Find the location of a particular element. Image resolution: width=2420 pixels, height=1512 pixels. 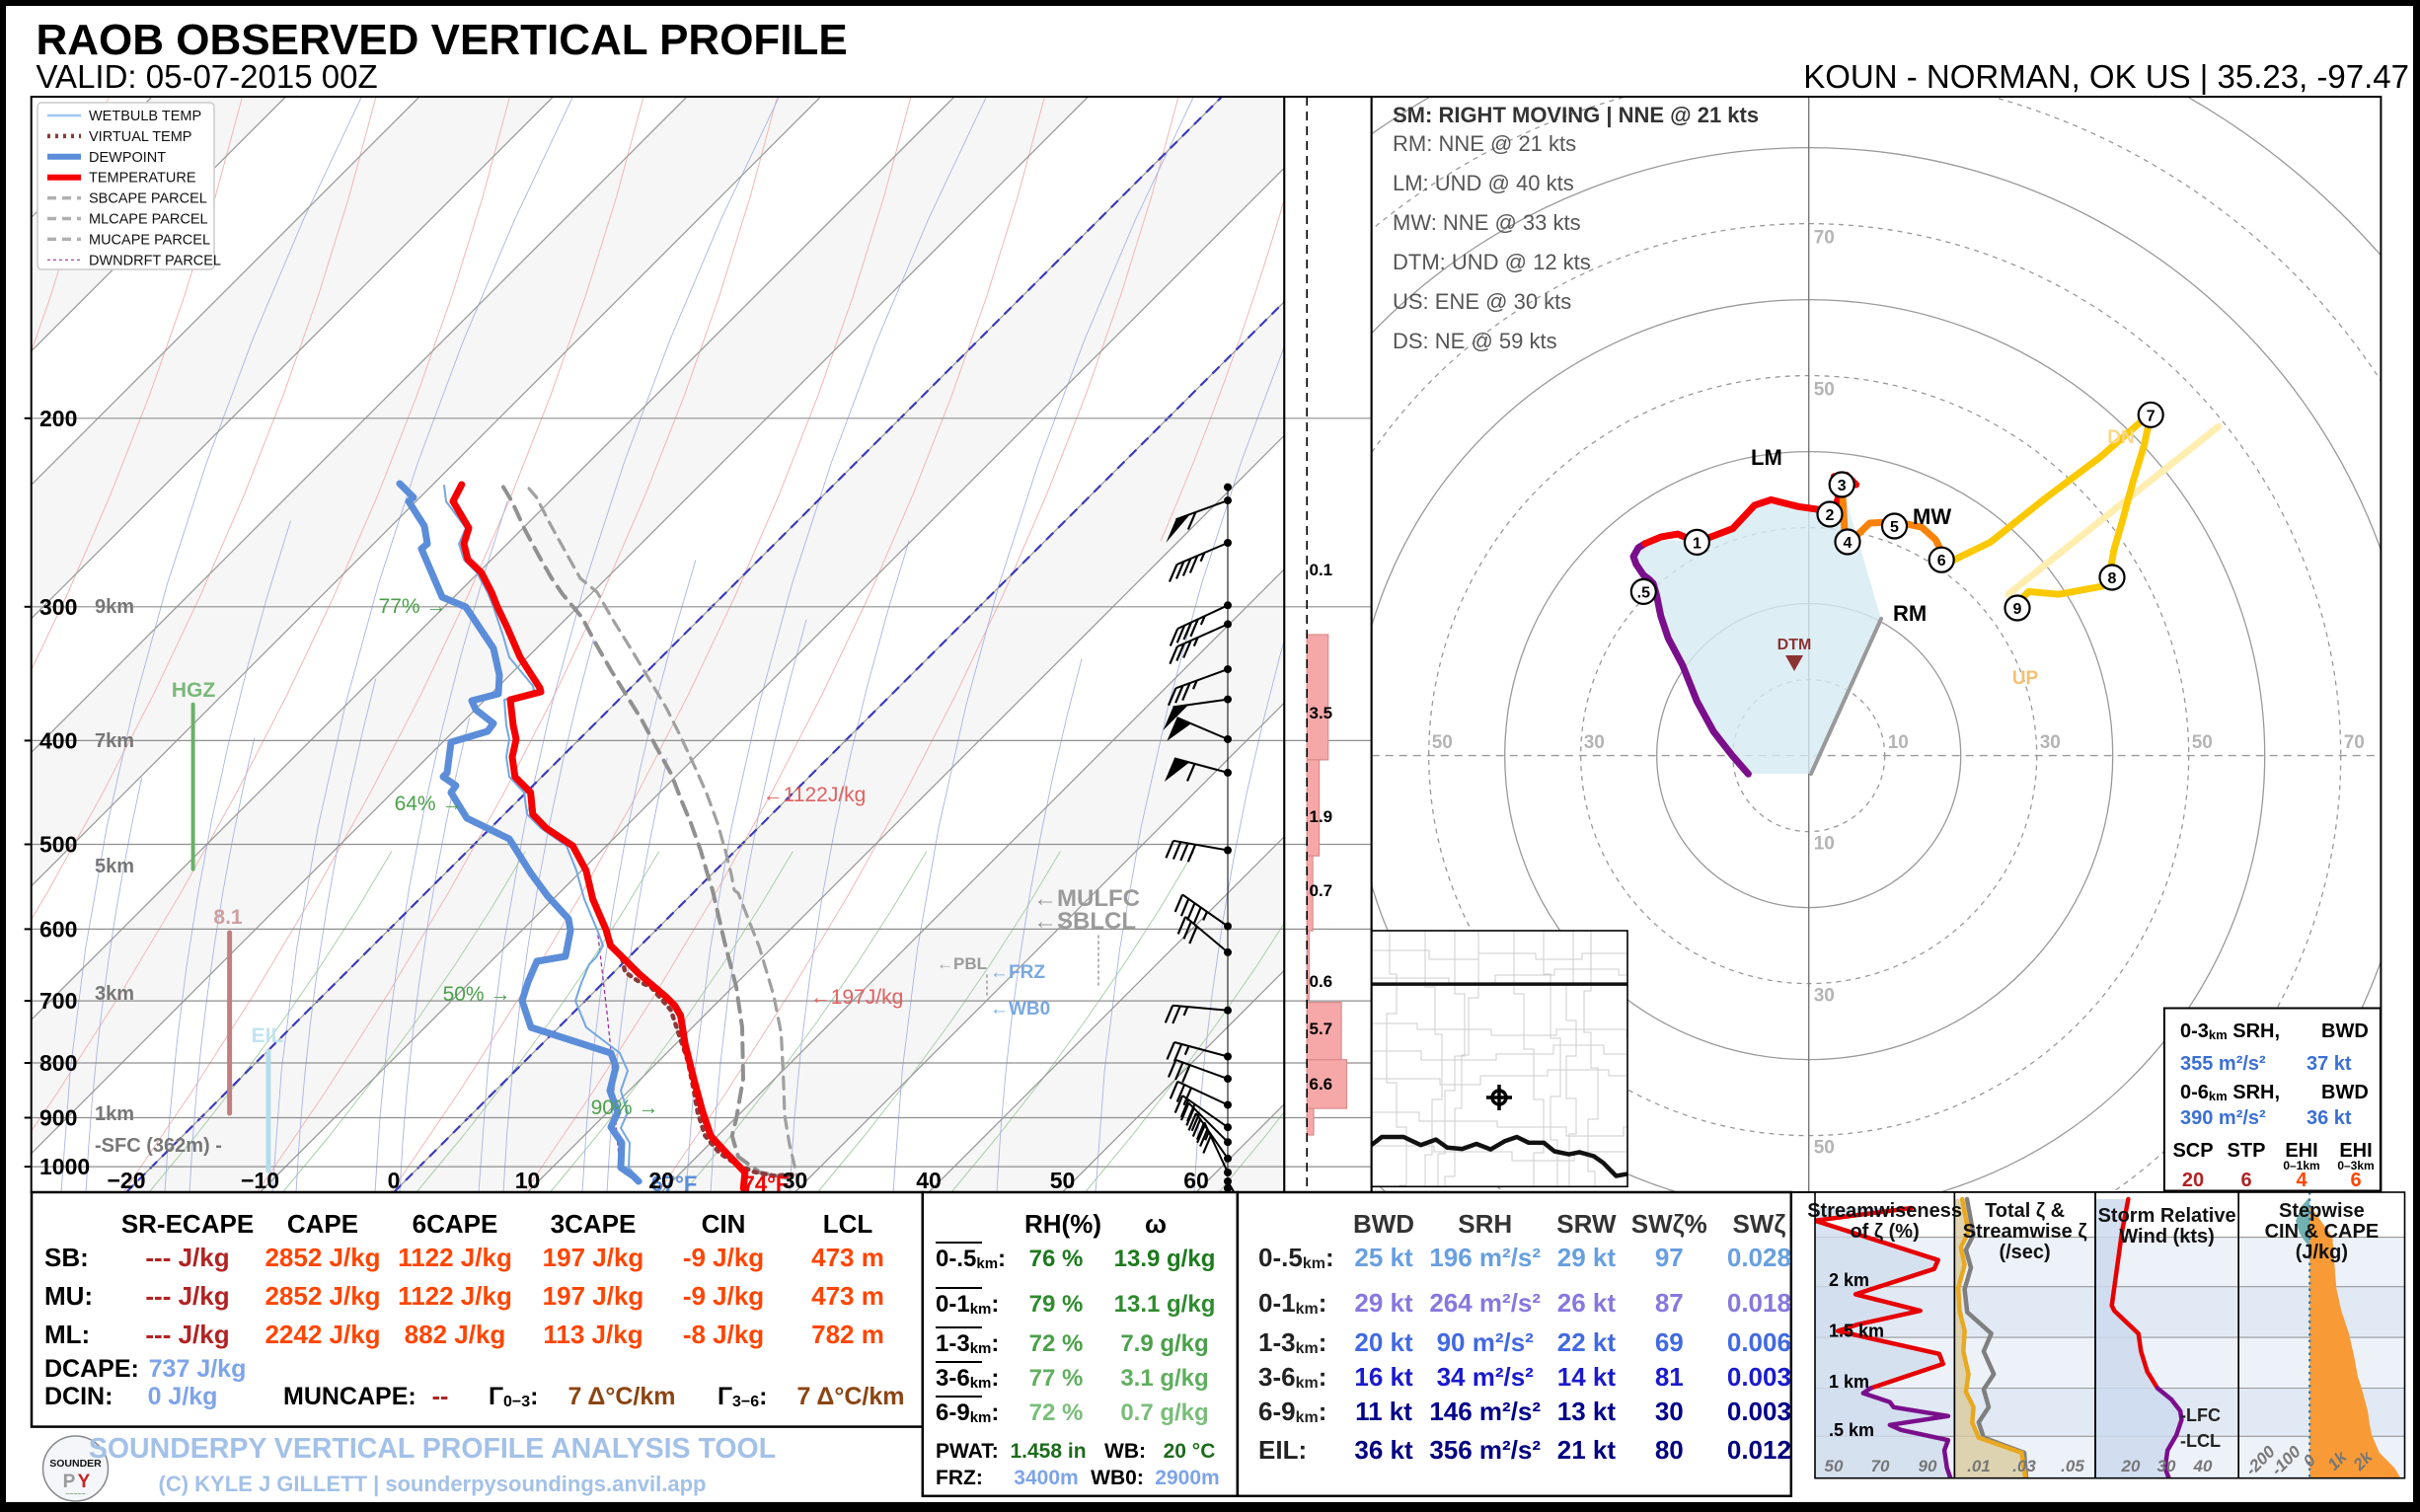

svg-text: 21 kt is located at coordinates (1587, 1450).